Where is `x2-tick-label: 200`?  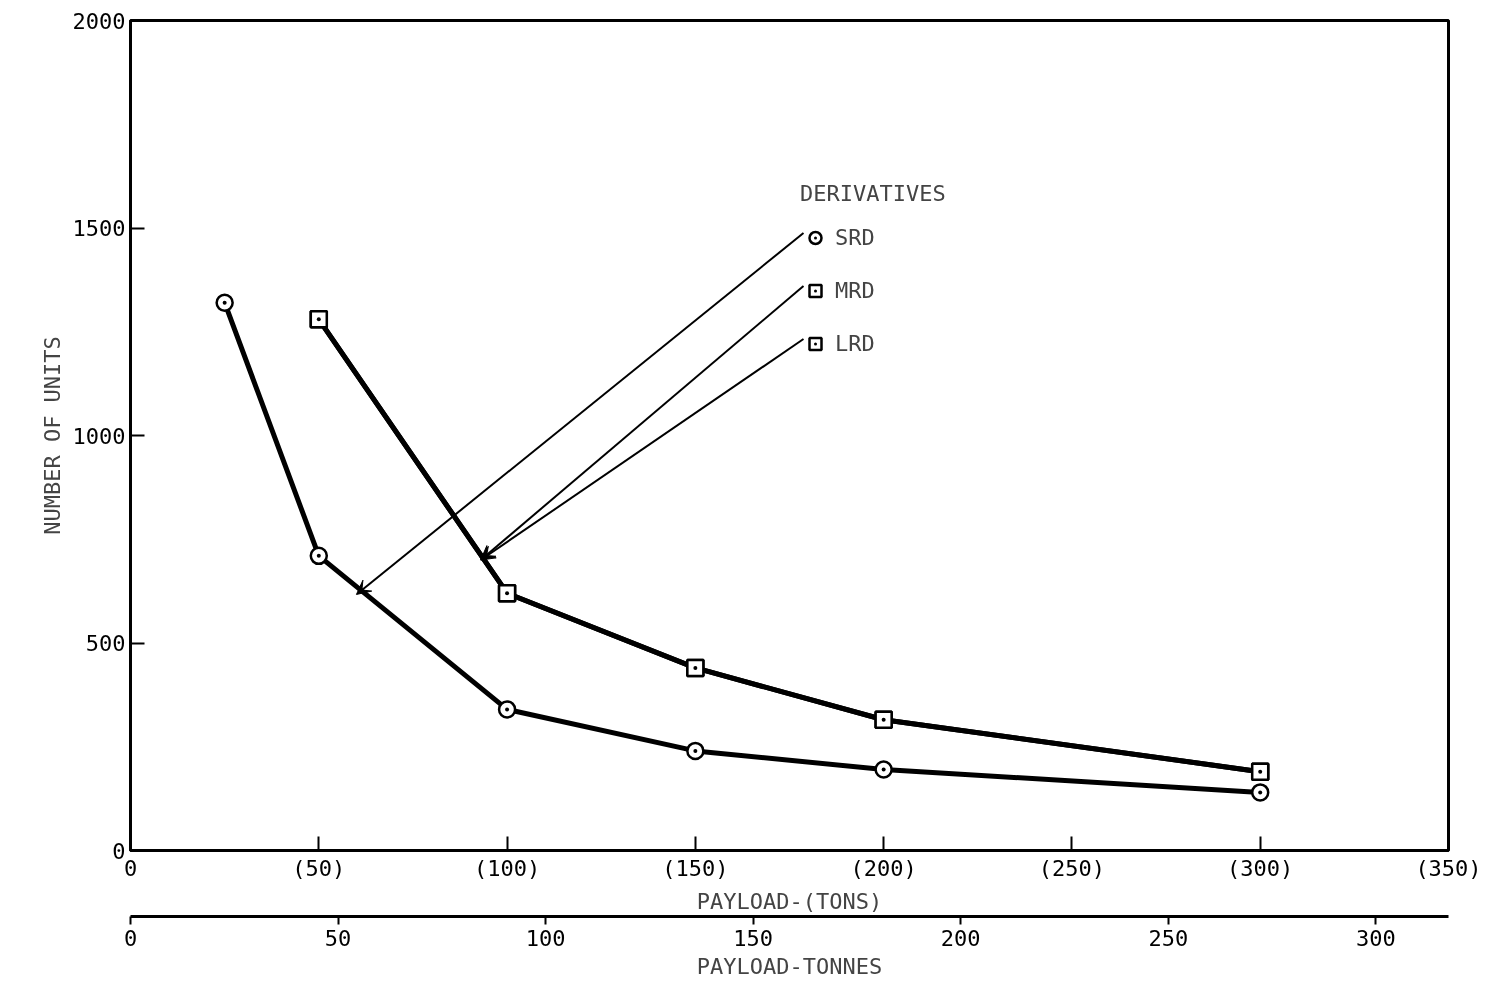 x2-tick-label: 200 is located at coordinates (960, 938).